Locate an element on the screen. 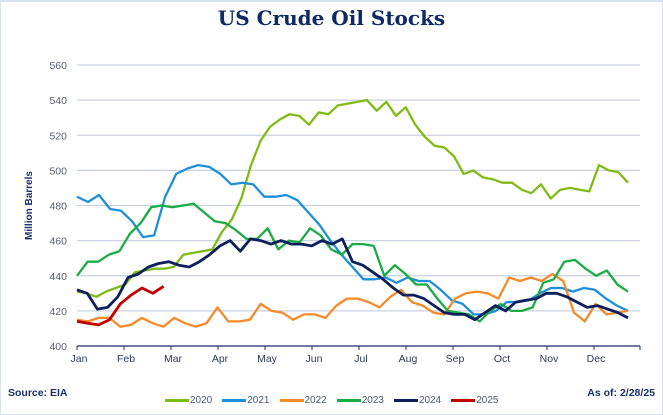 This screenshot has height=415, width=663. series-line-2022 is located at coordinates (352, 300).